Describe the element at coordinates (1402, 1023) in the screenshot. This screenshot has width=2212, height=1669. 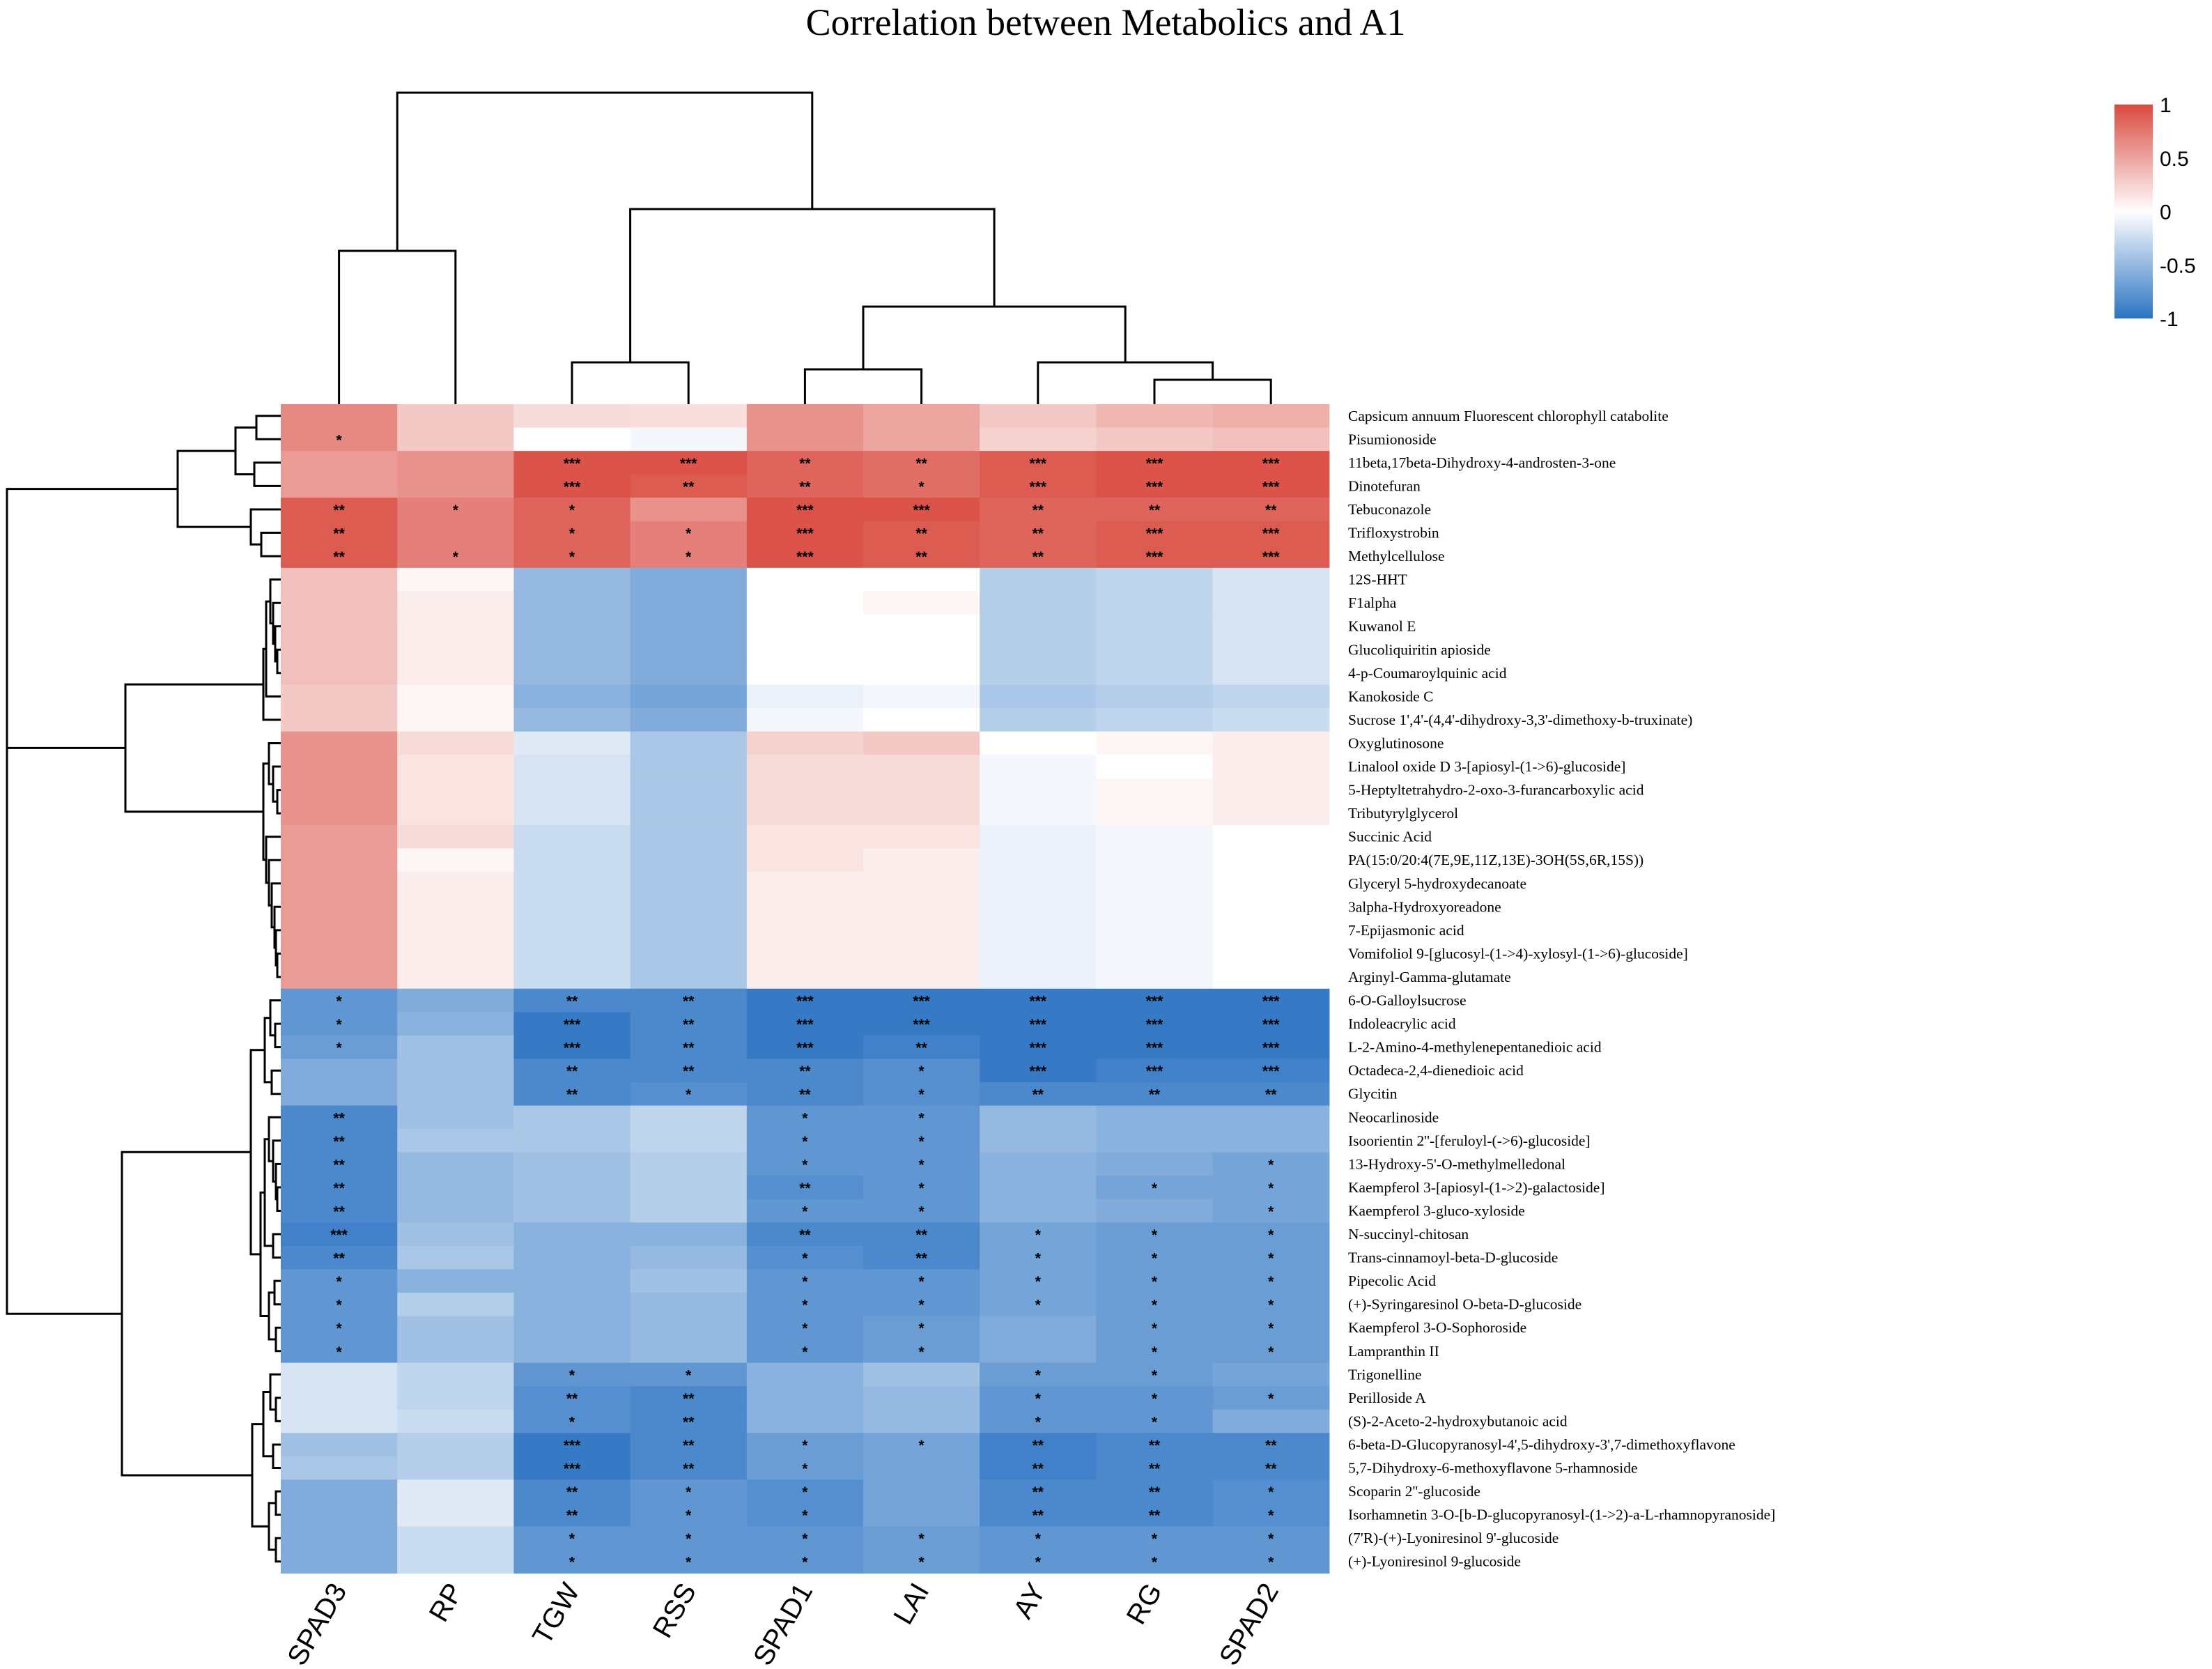
I see `row-label: Indoleacrylic acid` at that location.